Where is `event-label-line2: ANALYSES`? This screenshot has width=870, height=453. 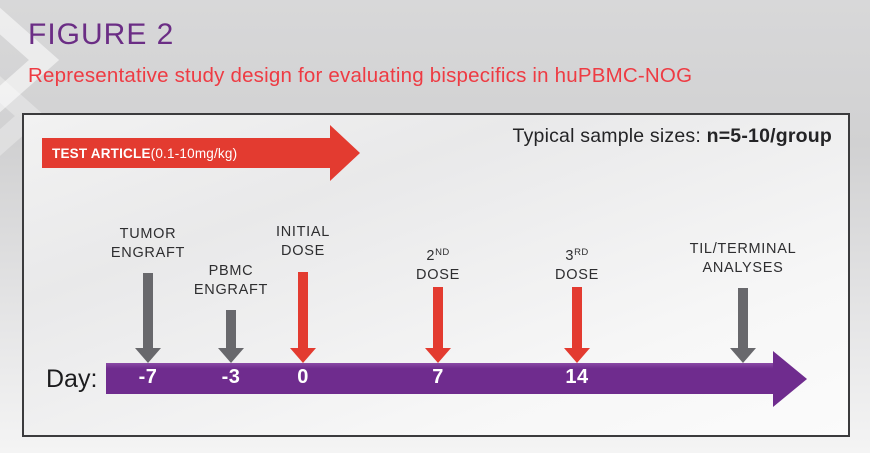 event-label-line2: ANALYSES is located at coordinates (743, 268).